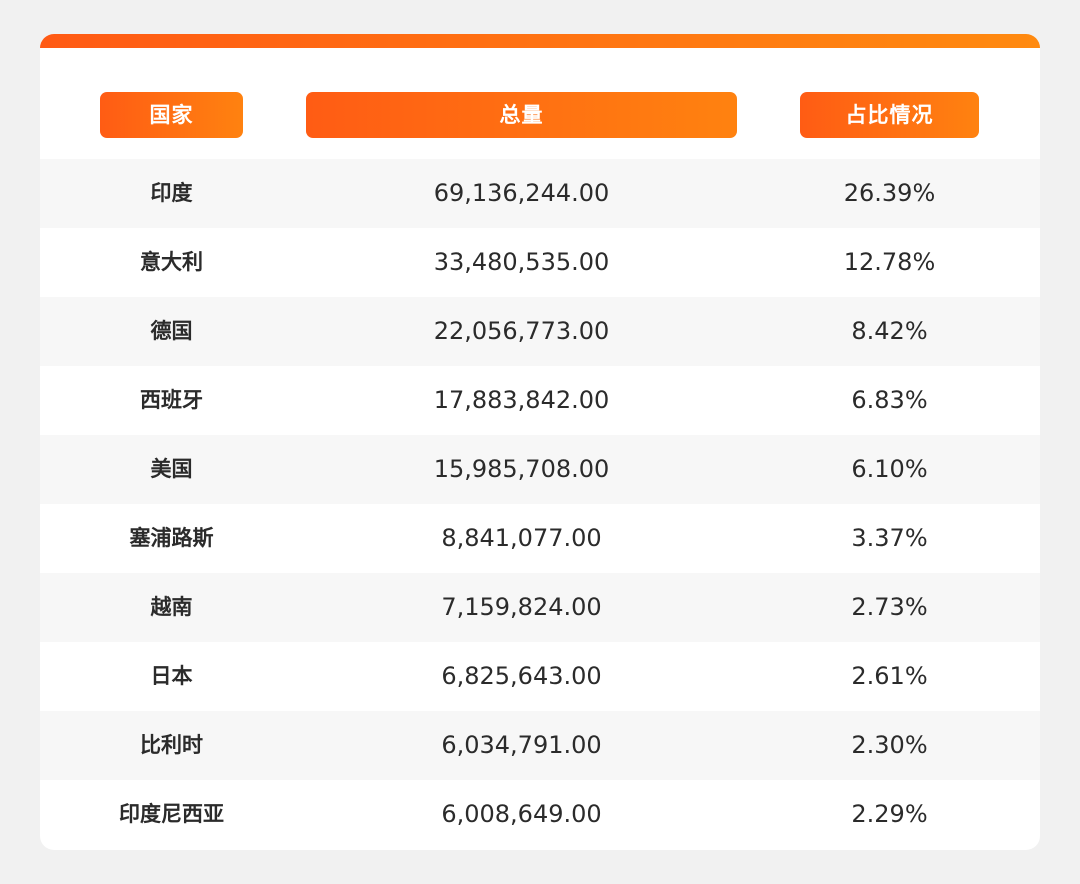 This screenshot has width=1080, height=884. I want to click on share-cell: 2.30%, so click(889, 745).